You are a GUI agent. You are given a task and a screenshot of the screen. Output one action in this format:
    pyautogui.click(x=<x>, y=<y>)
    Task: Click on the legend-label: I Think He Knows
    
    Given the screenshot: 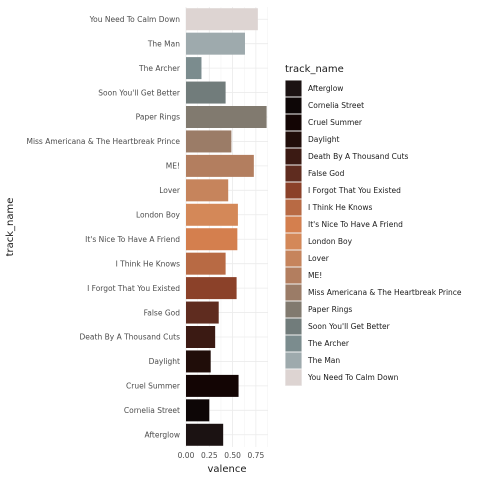 What is the action you would take?
    pyautogui.click(x=340, y=207)
    